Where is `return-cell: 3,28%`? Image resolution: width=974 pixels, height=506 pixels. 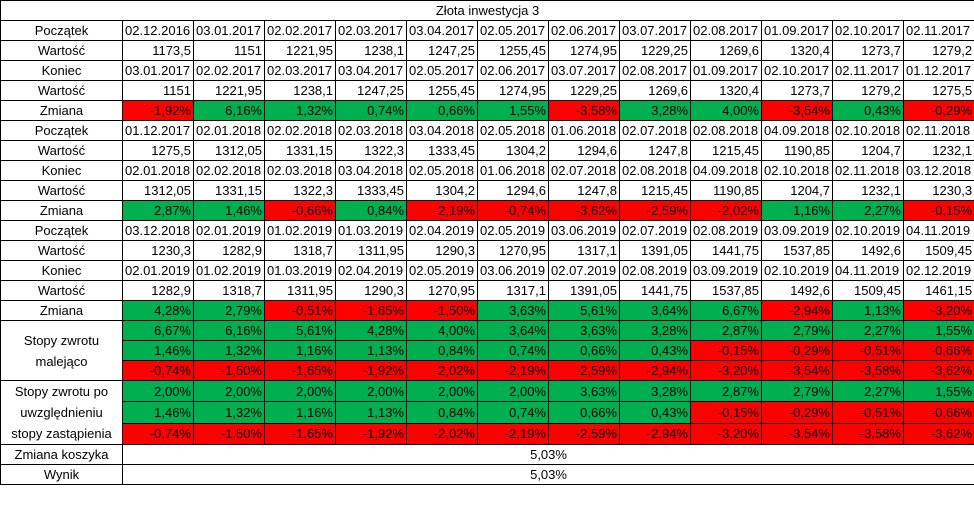
return-cell: 3,28% is located at coordinates (655, 391).